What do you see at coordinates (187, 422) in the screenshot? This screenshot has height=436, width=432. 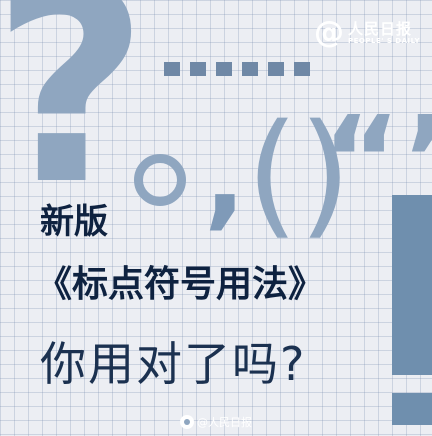 I see `weibo-icon` at bounding box center [187, 422].